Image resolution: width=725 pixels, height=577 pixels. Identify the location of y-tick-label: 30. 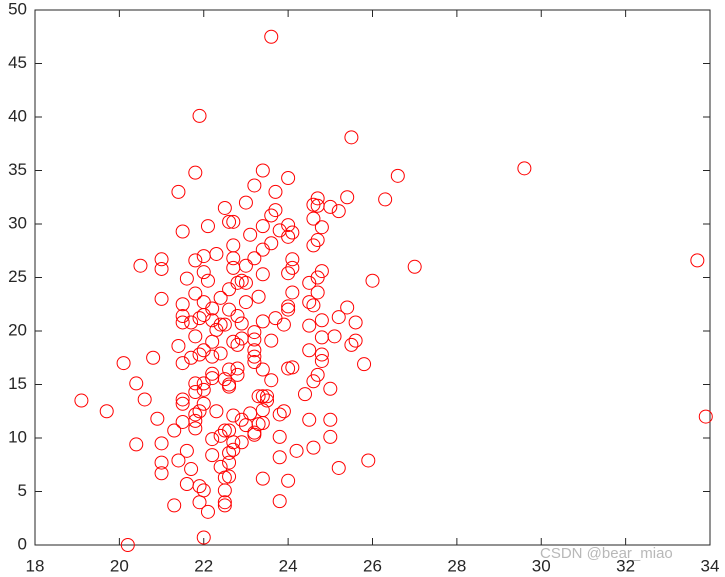
(17, 222).